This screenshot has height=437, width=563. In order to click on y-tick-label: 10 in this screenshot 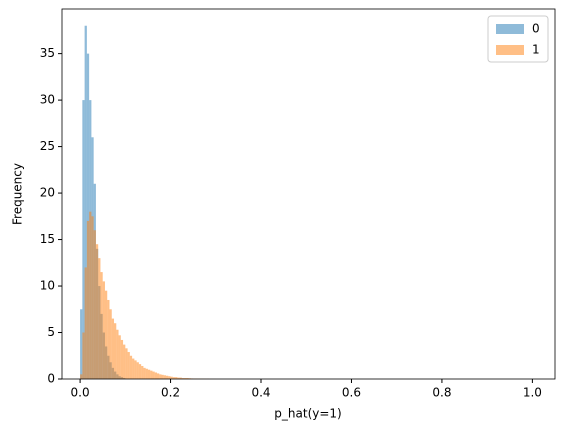, I will do `click(47, 286)`.